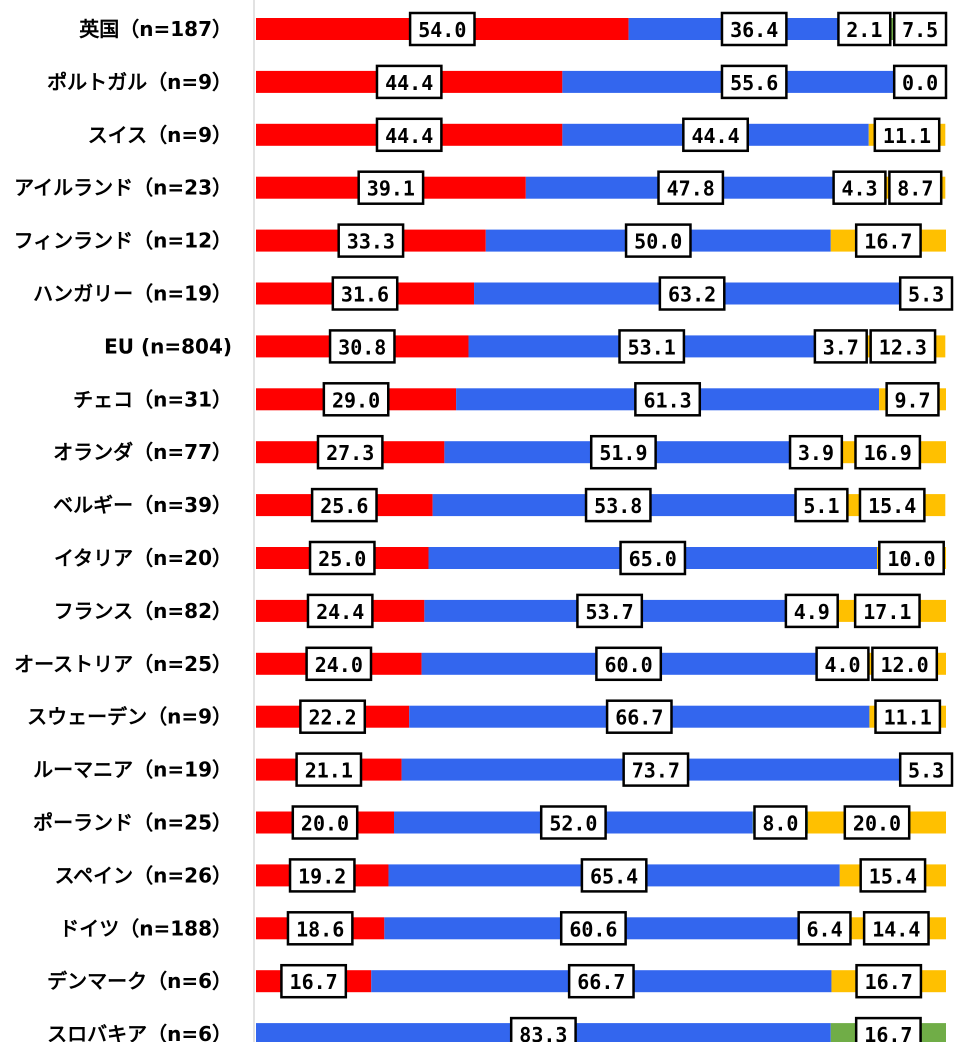  What do you see at coordinates (139, 1032) in the screenshot?
I see `category-label: スロバキア（n=6）` at bounding box center [139, 1032].